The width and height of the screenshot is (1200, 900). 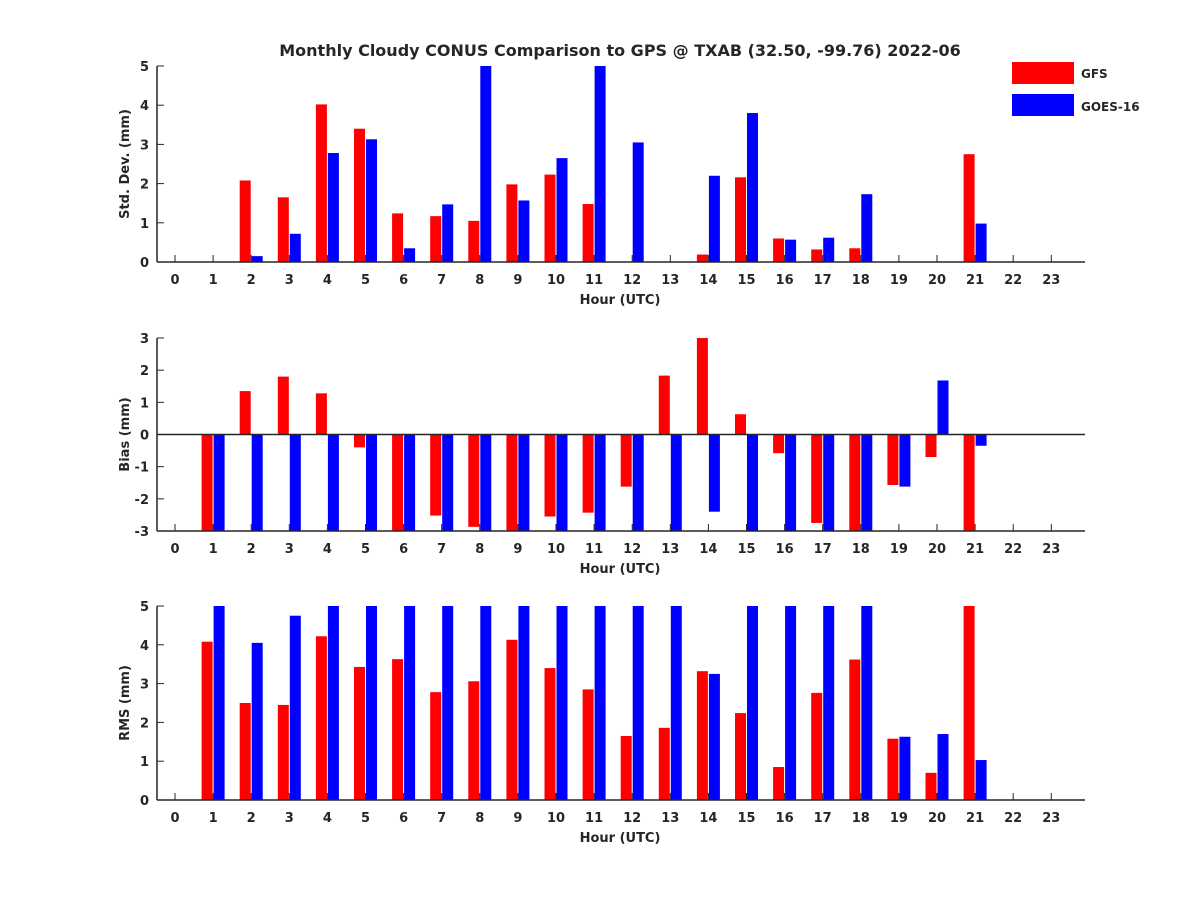 I want to click on y-axis-label: Std. Dev. (mm), so click(x=125, y=164).